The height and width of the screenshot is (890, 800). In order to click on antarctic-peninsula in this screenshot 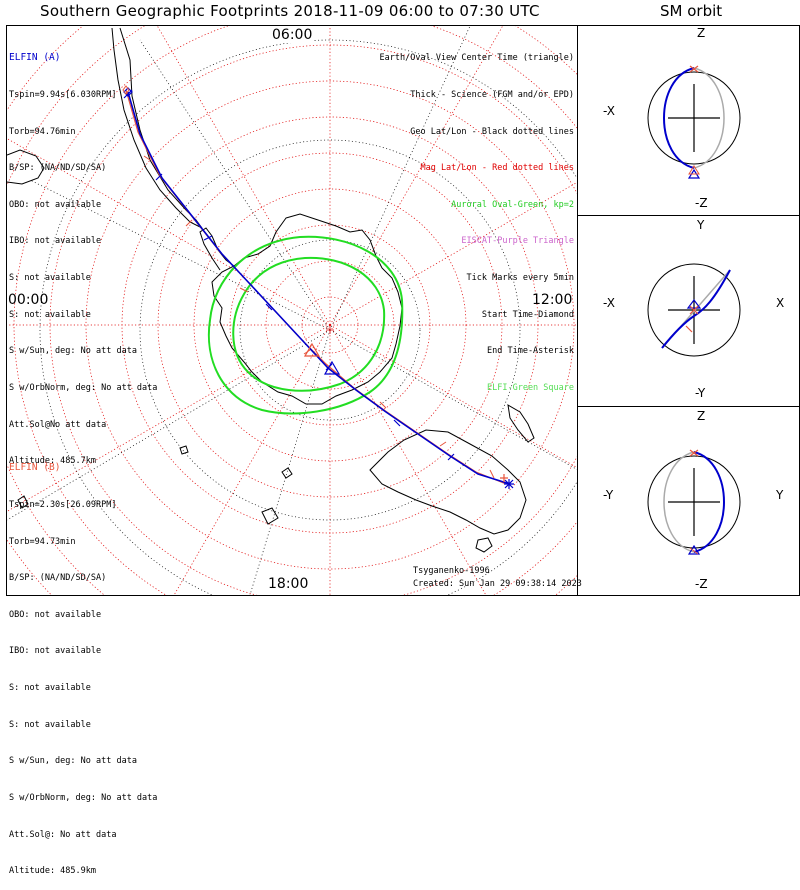, I will do `click(217, 249)`.